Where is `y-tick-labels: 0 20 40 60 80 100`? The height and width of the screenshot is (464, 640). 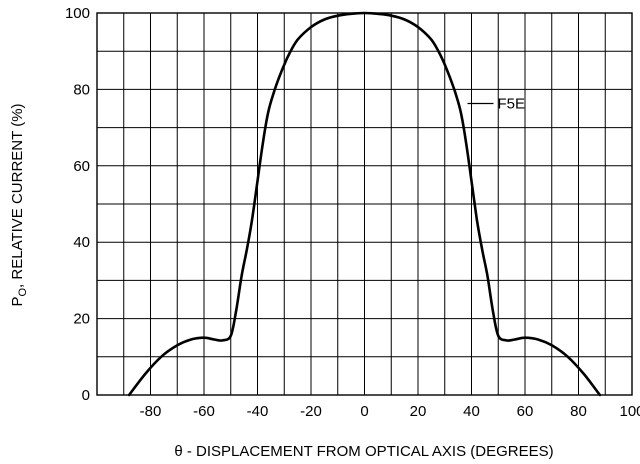 y-tick-labels: 0 20 40 60 80 100 is located at coordinates (77, 204).